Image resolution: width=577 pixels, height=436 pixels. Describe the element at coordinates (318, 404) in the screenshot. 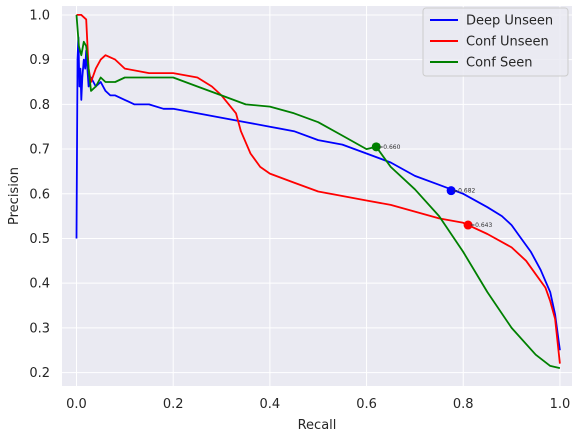

I see `x-tick-labels: 0.0 0.2 0.4 0.6 0.8 1.0` at that location.